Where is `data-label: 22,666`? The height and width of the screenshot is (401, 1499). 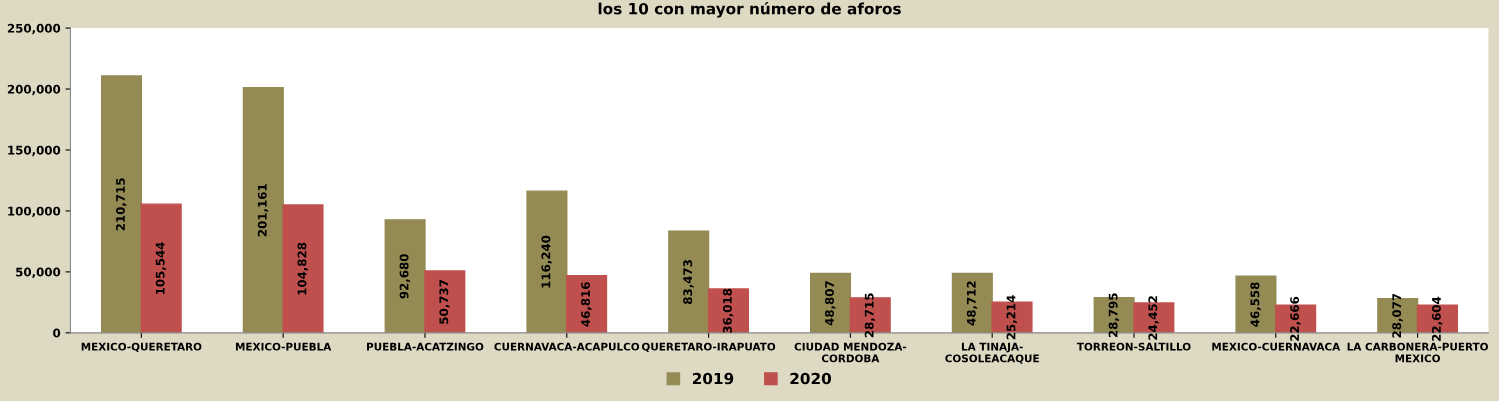
data-label: 22,666 is located at coordinates (1295, 318).